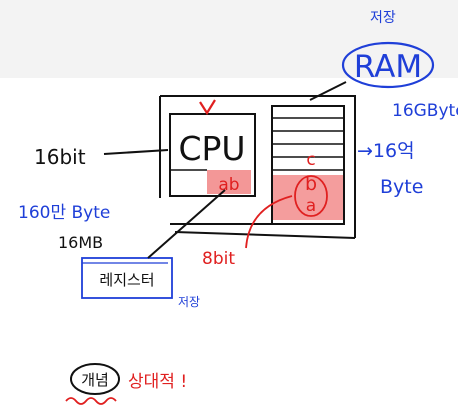 The width and height of the screenshot is (458, 413). What do you see at coordinates (60, 157) in the screenshot?
I see `cpu-bits: 16bit` at bounding box center [60, 157].